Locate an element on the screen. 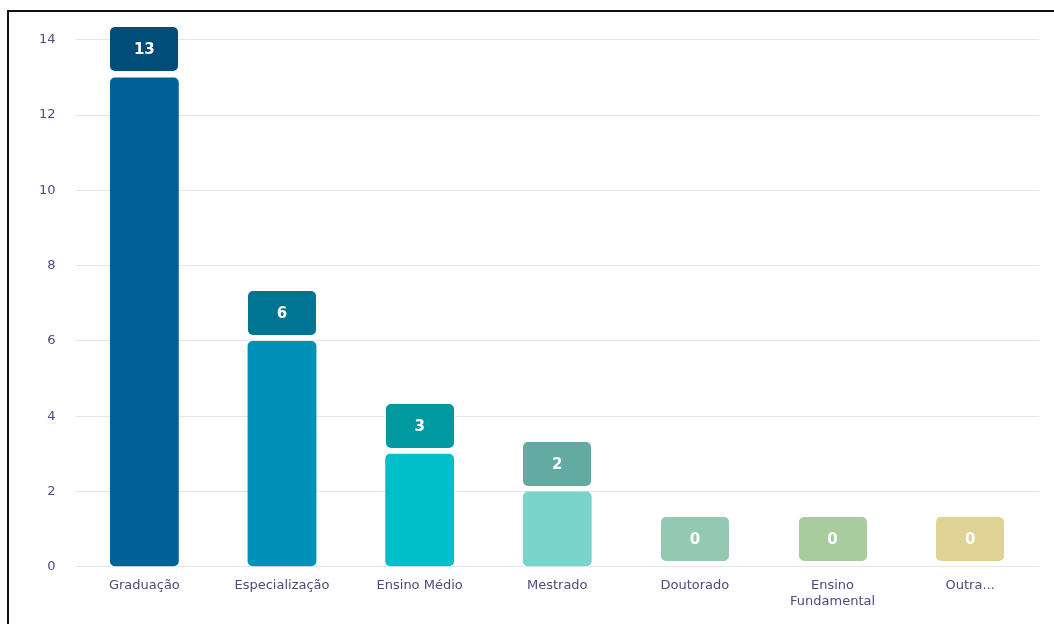 This screenshot has width=1054, height=624. x-tick-label: Graduação is located at coordinates (144, 584).